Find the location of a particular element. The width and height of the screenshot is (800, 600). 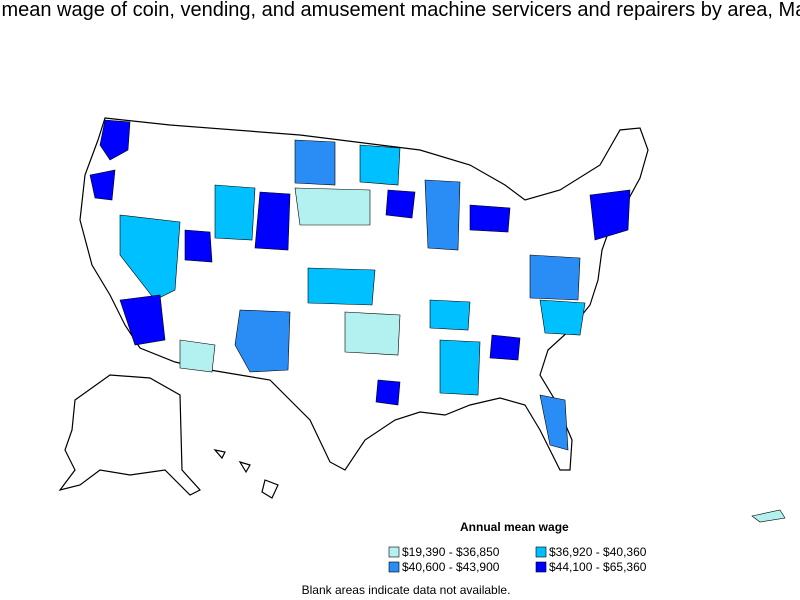

legend-title: Annual mean wage is located at coordinates (514, 527).